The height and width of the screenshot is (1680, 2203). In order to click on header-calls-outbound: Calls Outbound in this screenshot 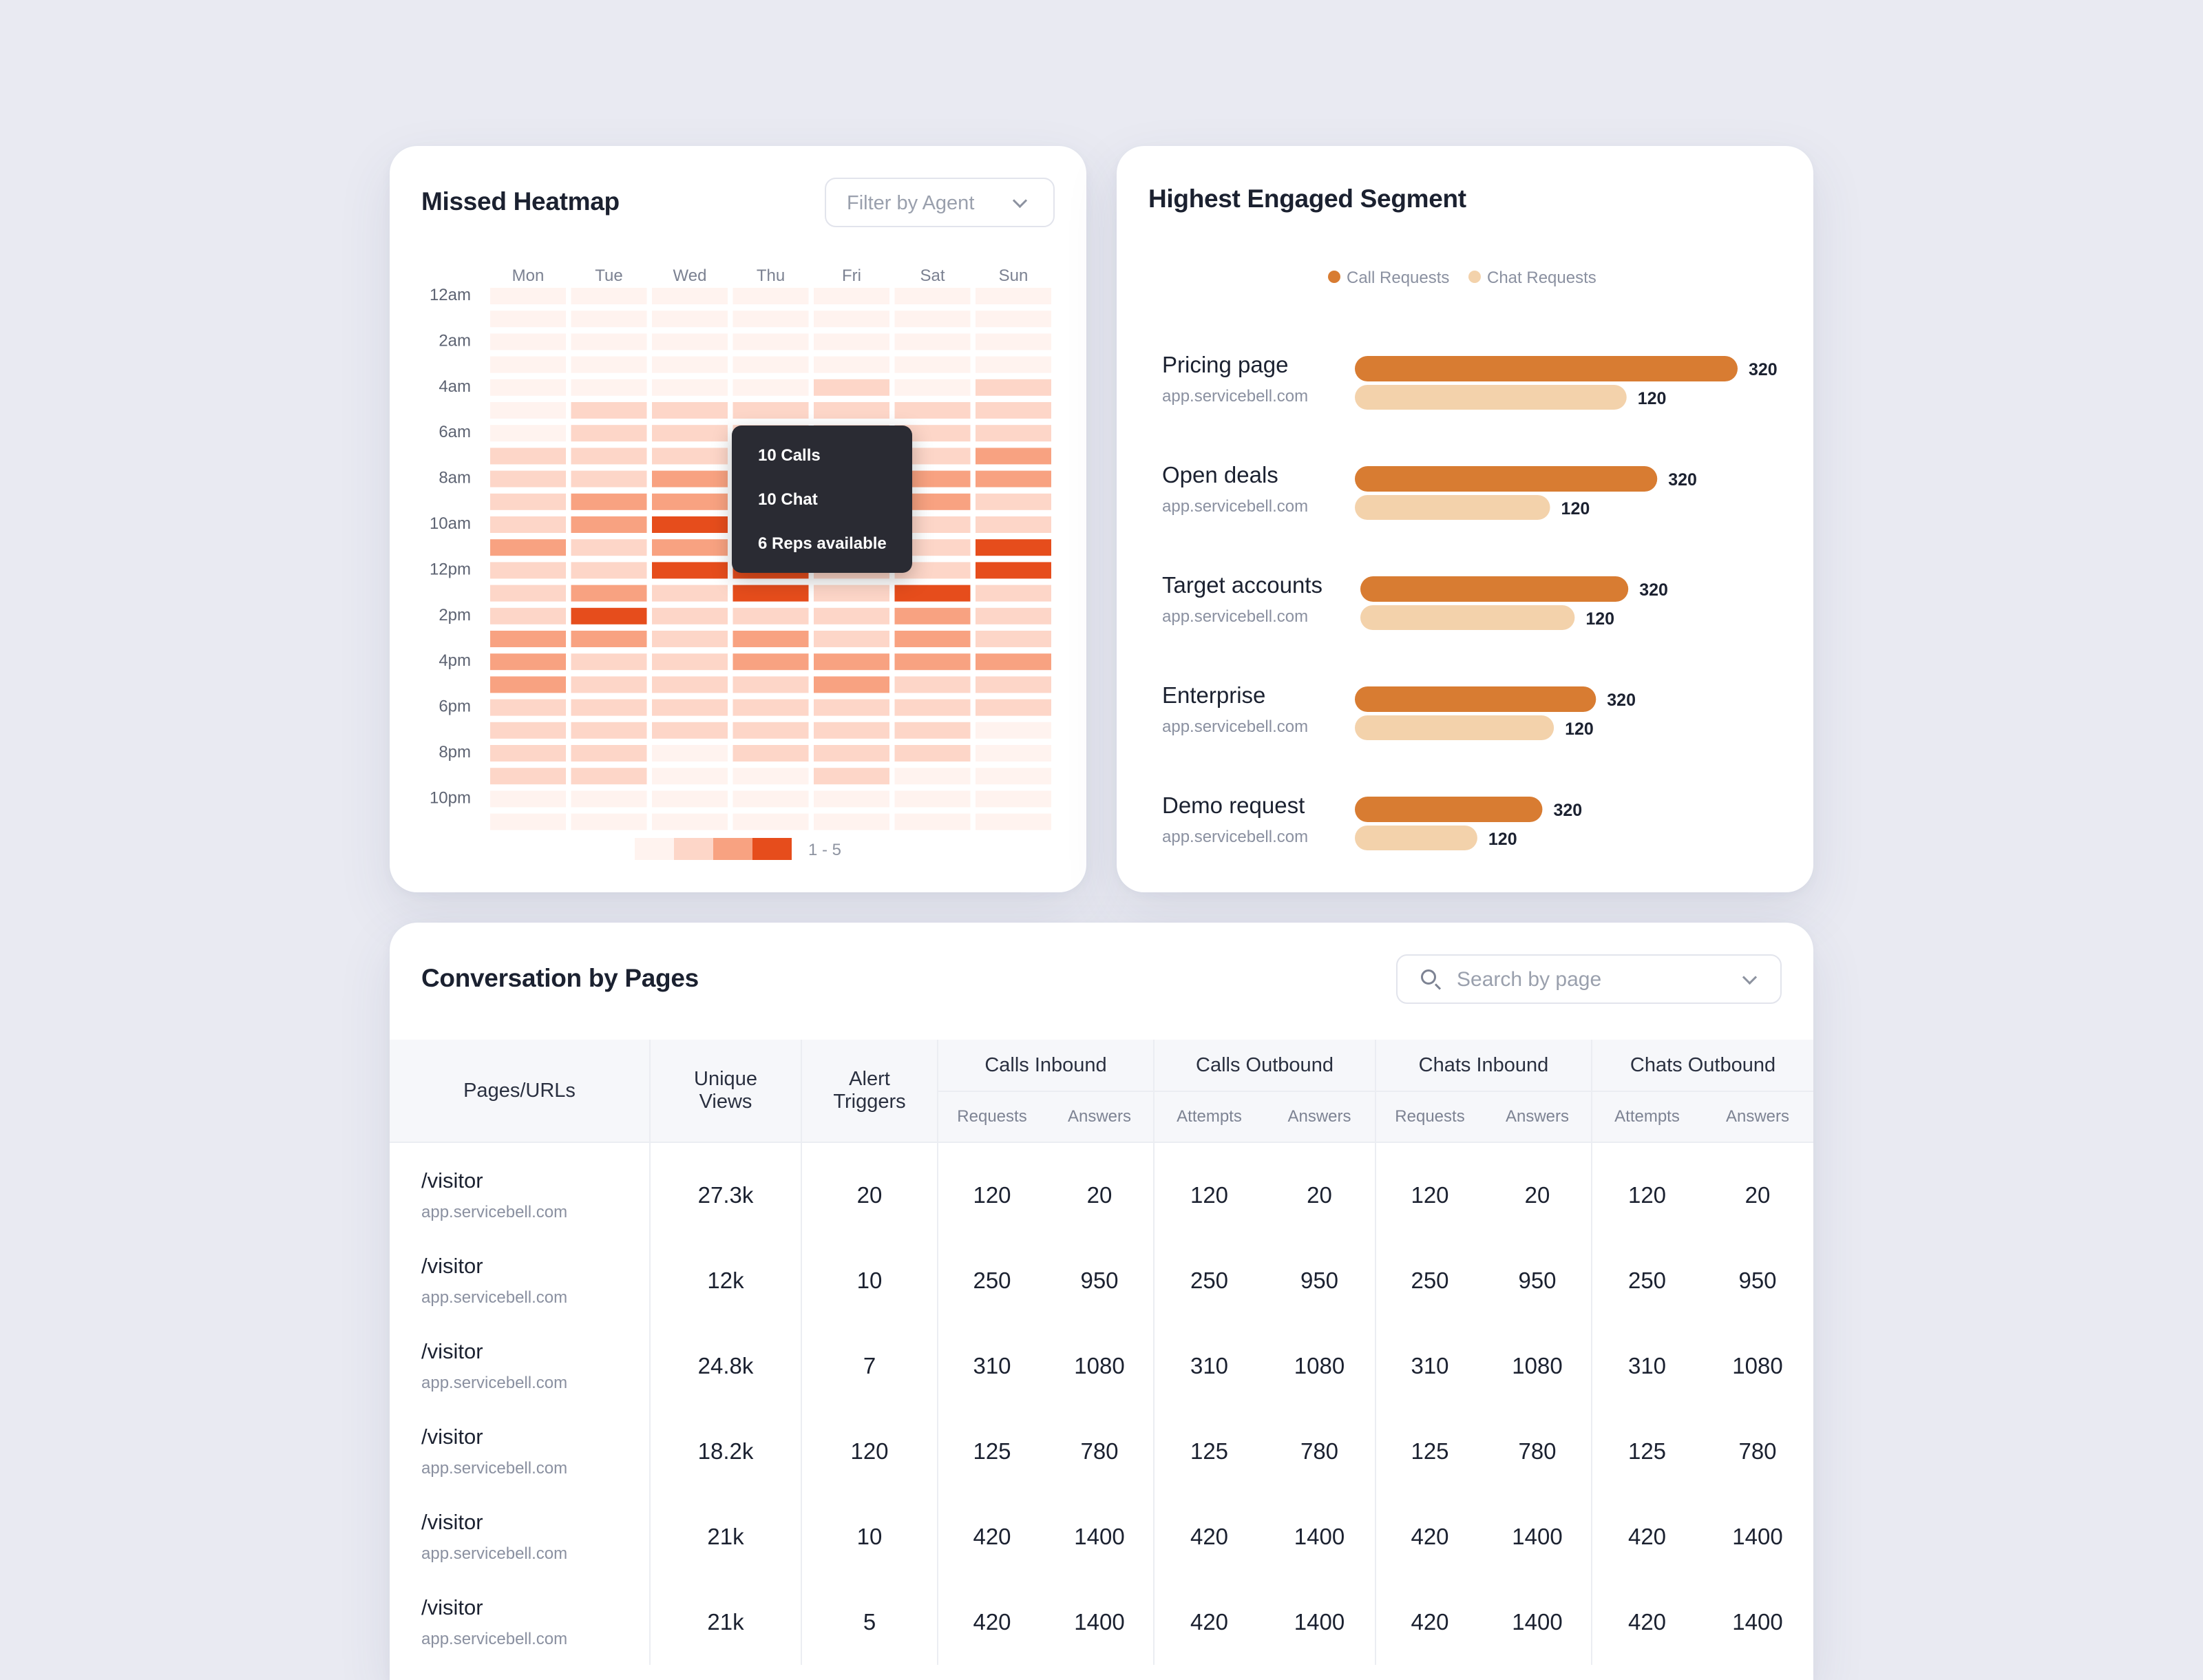, I will do `click(1264, 1065)`.